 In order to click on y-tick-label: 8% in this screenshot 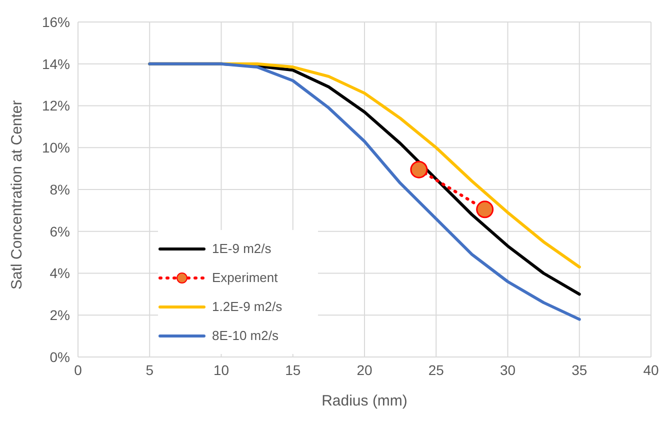, I will do `click(60, 189)`.